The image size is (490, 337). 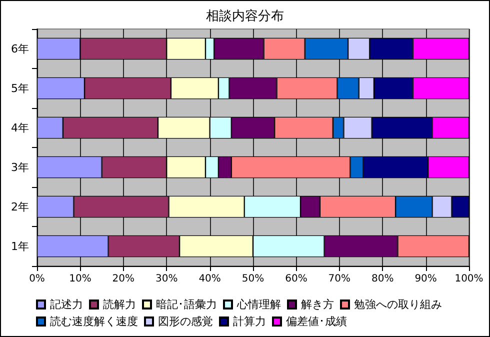 What do you see at coordinates (20, 88) in the screenshot?
I see `y-tick-label: 5年` at bounding box center [20, 88].